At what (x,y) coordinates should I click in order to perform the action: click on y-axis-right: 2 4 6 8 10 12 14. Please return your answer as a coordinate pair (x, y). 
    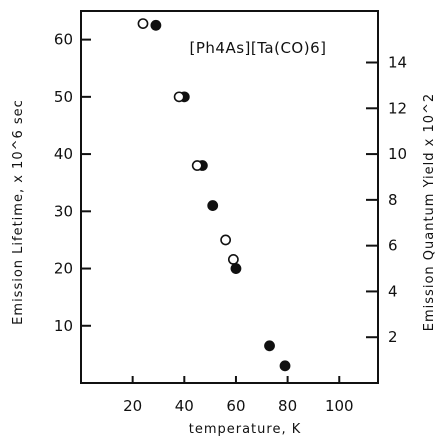
    Looking at the image, I should click on (386, 200).